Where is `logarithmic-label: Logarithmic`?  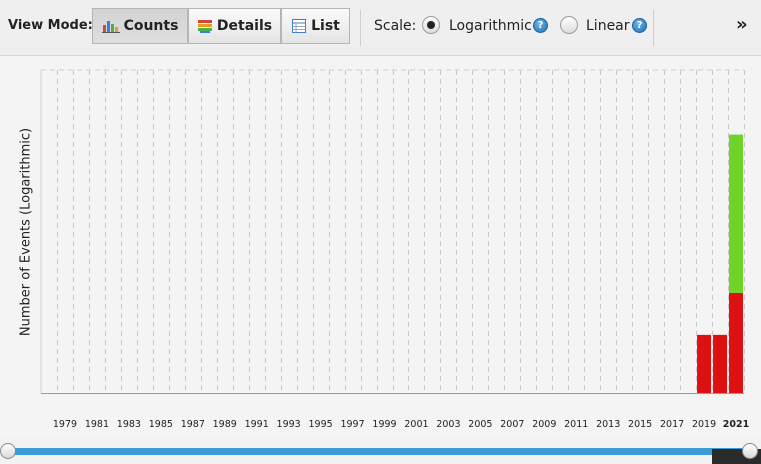
logarithmic-label: Logarithmic is located at coordinates (490, 26).